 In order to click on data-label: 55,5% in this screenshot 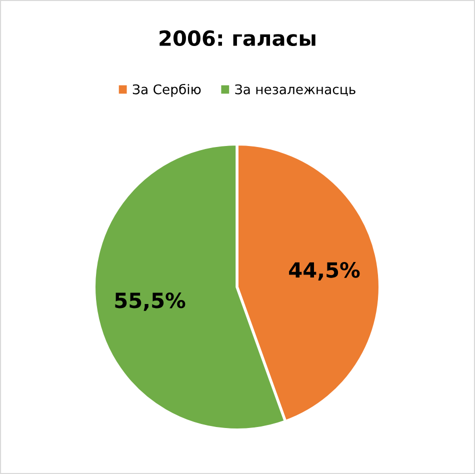, I will do `click(150, 301)`.